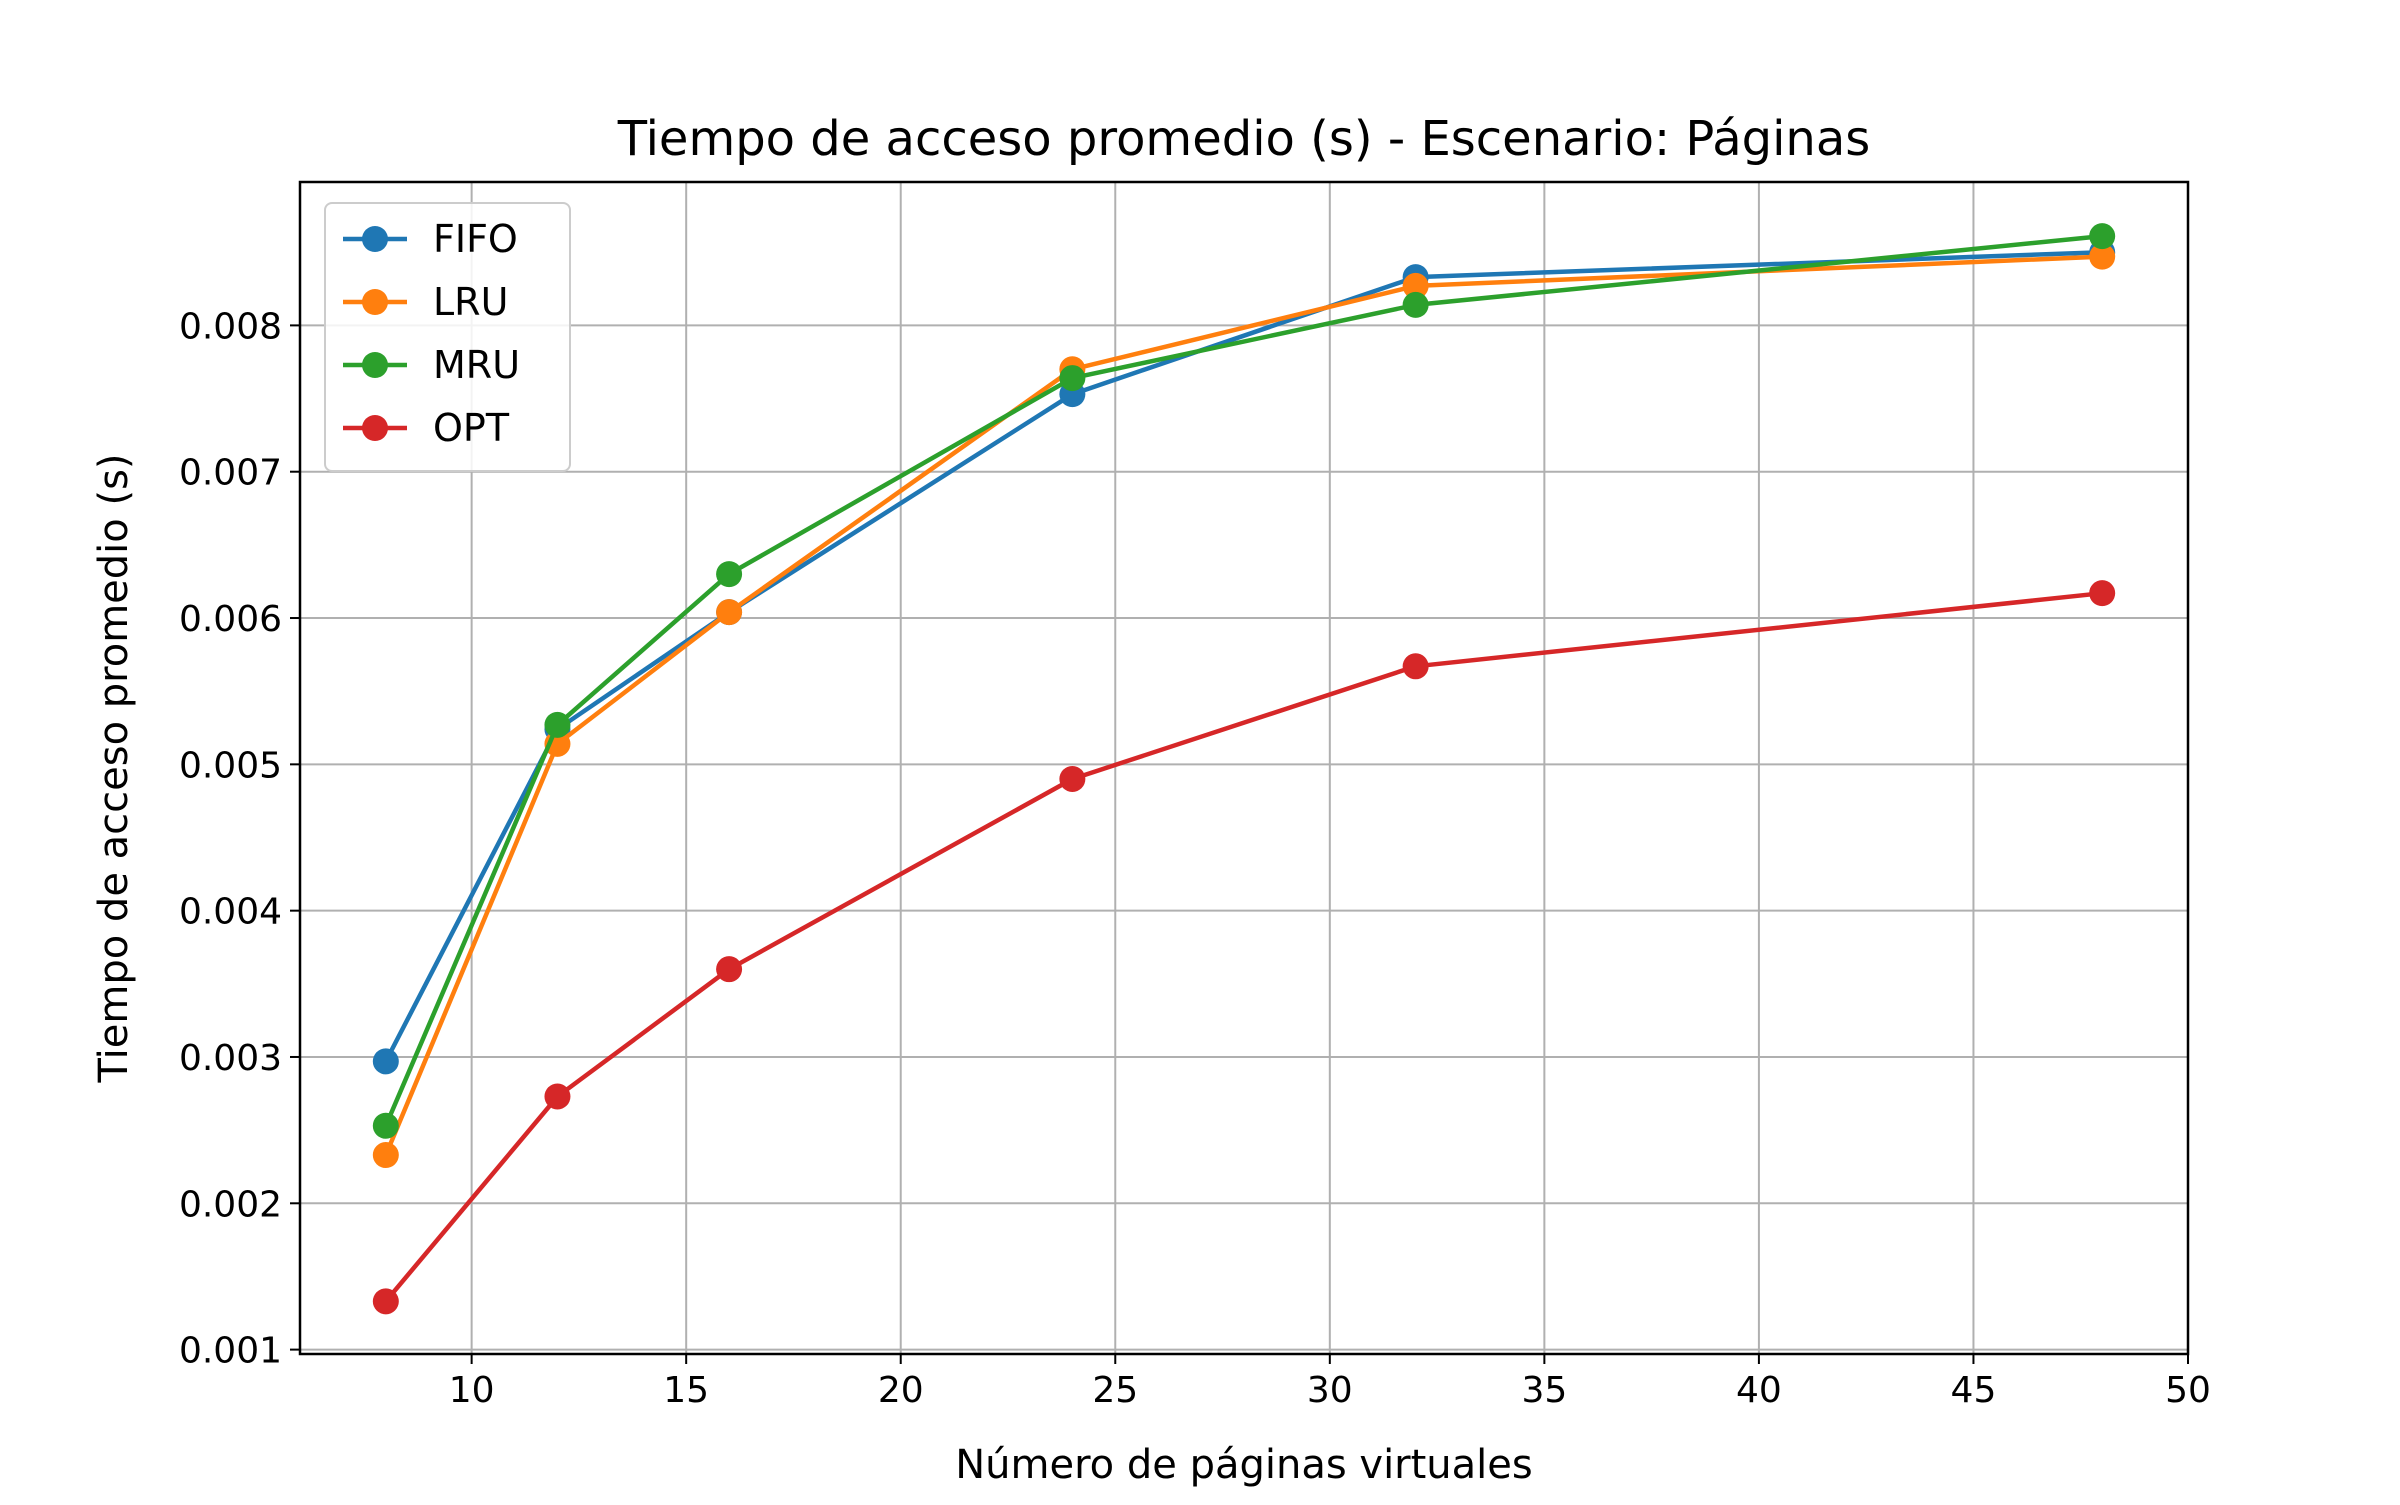  I want to click on y-tick-label: 0.007, so click(230, 473).